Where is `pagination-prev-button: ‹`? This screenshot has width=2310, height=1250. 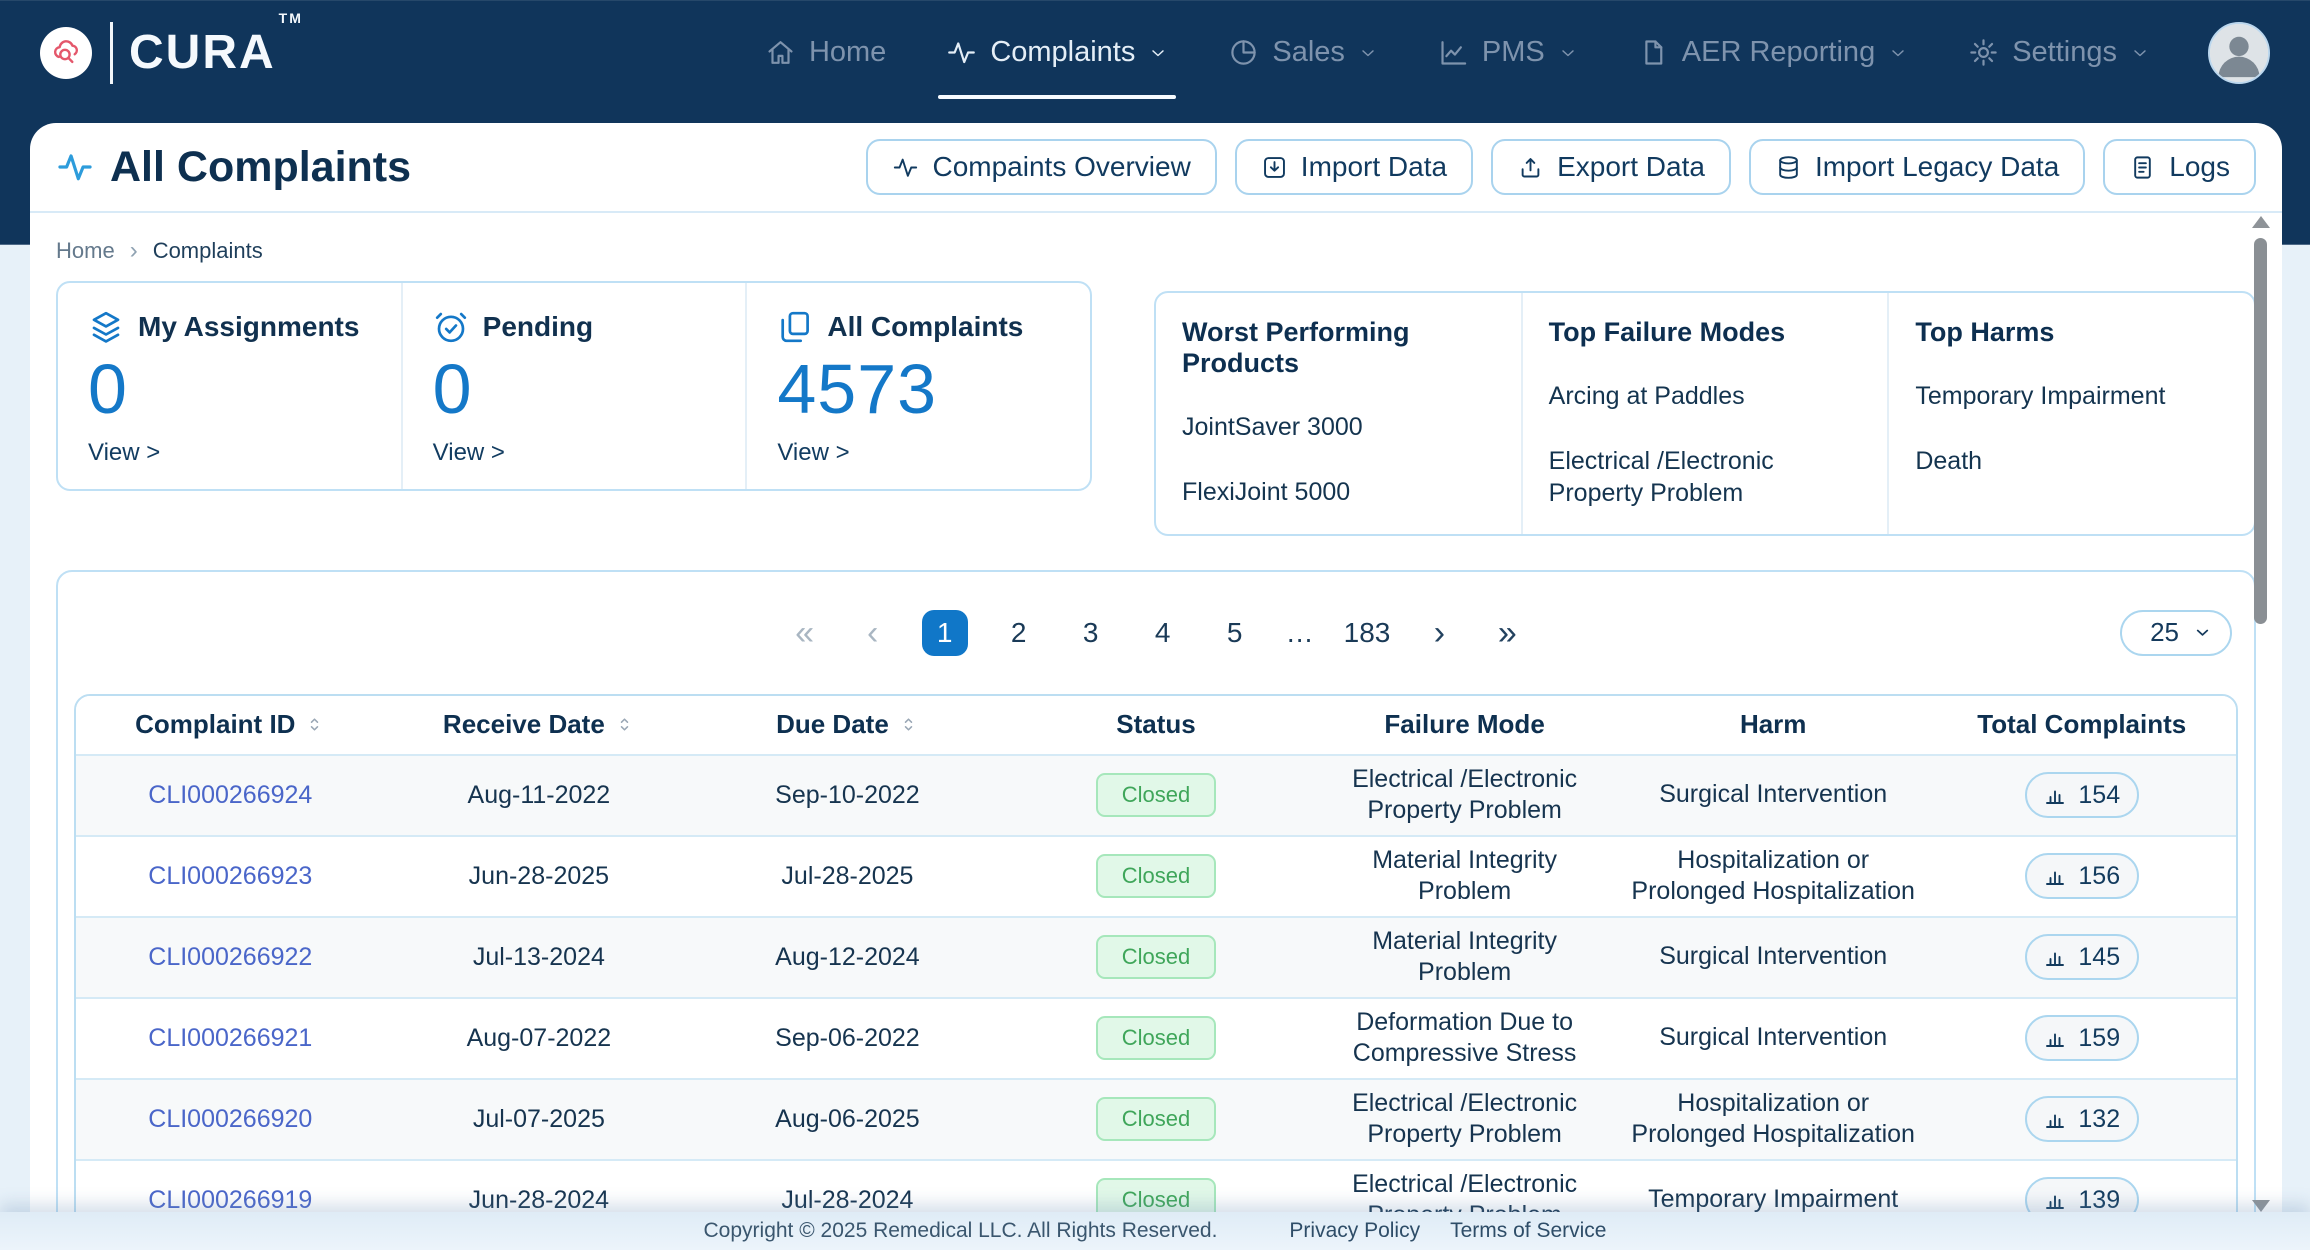 pagination-prev-button: ‹ is located at coordinates (872, 632).